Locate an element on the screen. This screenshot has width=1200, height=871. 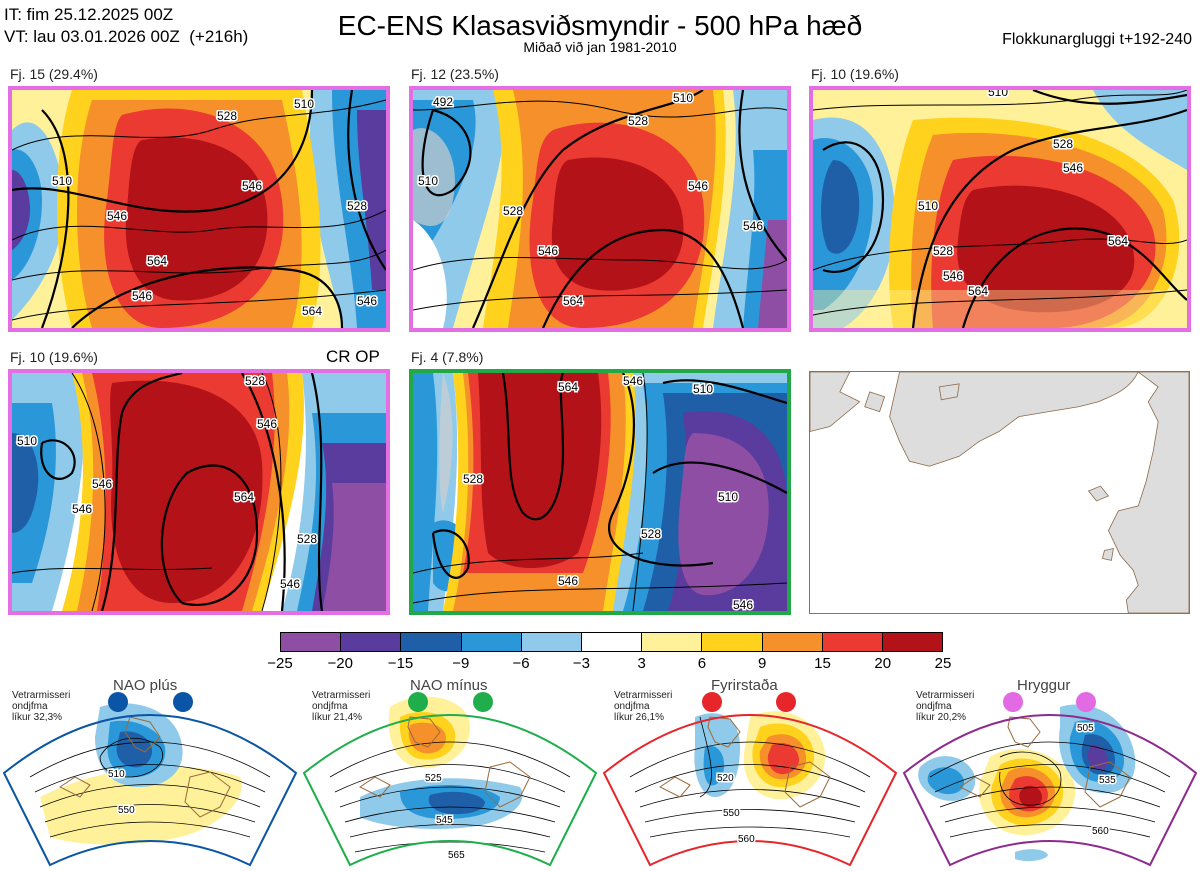
contour-label: 565 is located at coordinates (456, 855).